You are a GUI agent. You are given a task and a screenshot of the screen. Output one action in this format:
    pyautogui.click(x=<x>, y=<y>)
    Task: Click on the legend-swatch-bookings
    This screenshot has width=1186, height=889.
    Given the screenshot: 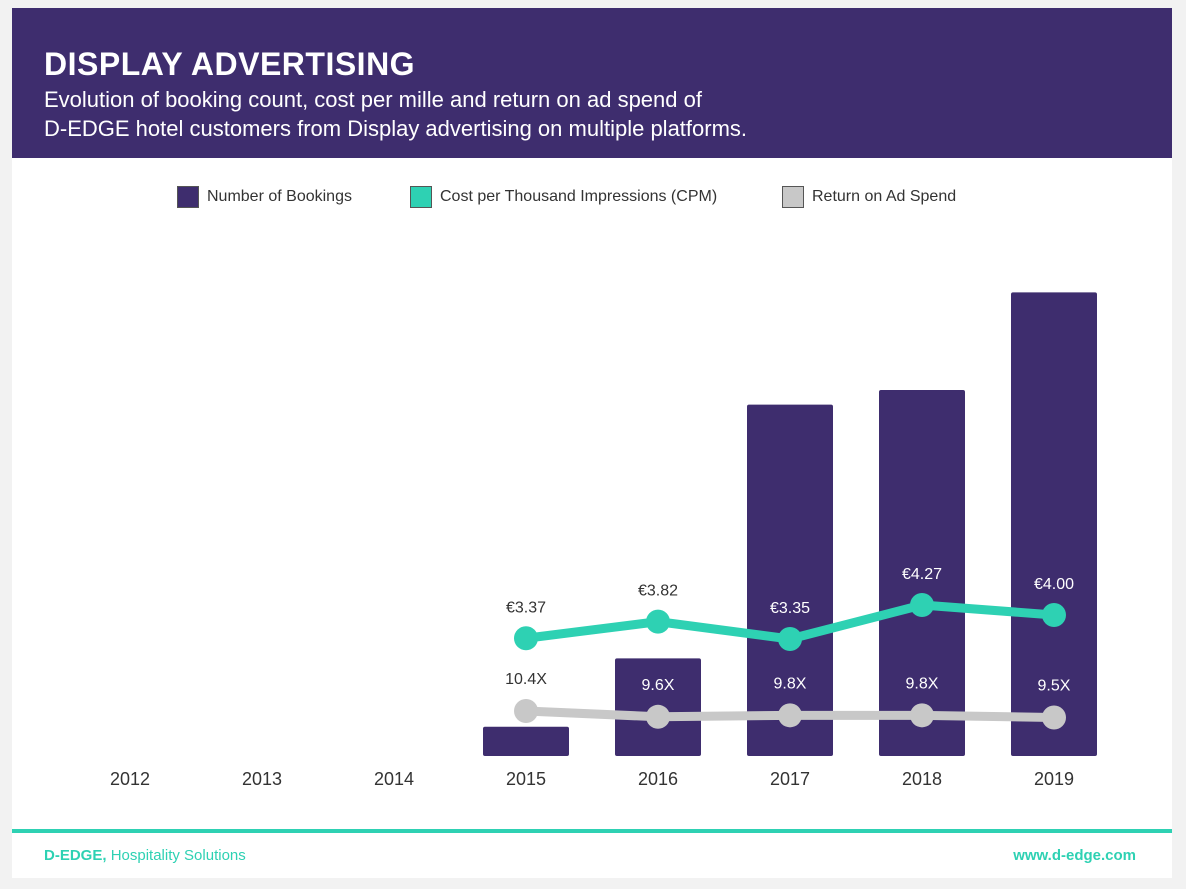 What is the action you would take?
    pyautogui.click(x=188, y=197)
    